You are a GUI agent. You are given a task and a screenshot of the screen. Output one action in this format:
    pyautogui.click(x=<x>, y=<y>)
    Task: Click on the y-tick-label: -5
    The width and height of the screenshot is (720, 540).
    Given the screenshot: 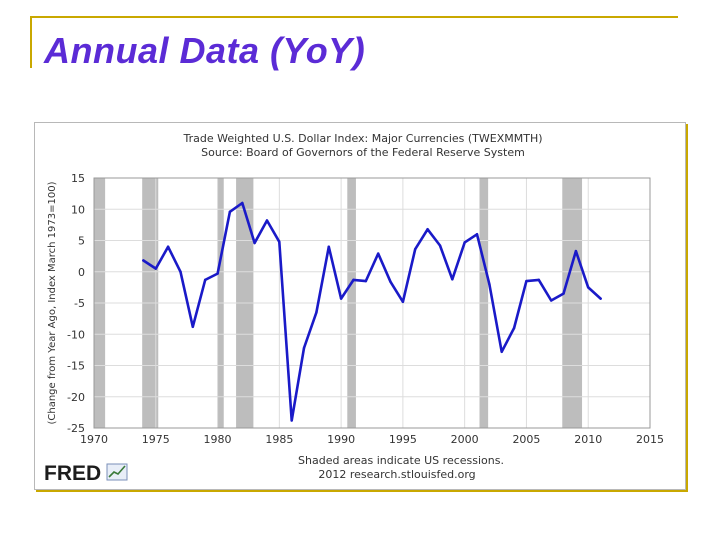 What is the action you would take?
    pyautogui.click(x=79, y=303)
    